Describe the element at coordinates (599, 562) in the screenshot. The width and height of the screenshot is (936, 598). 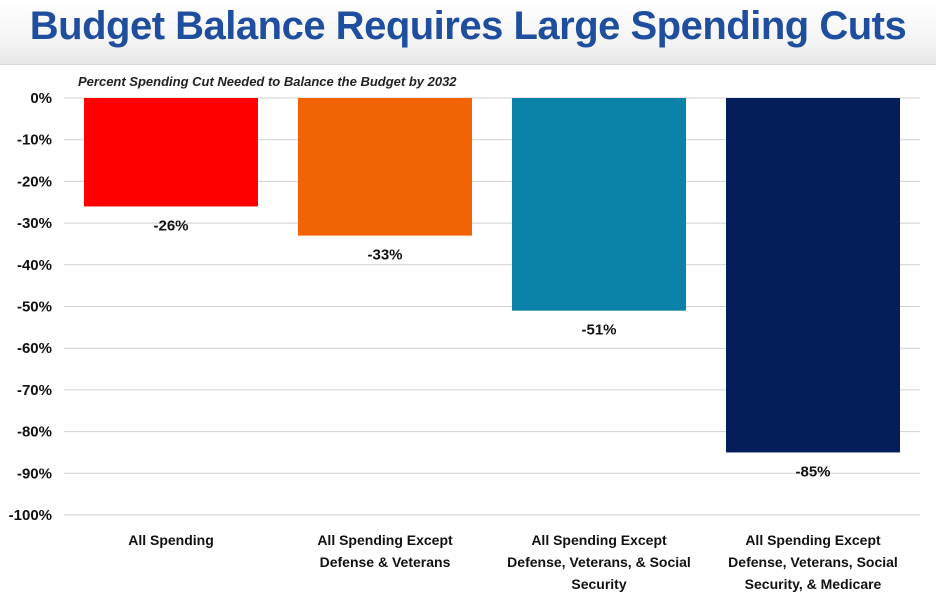
I see `category-label: Defense, Veterans, & Social` at that location.